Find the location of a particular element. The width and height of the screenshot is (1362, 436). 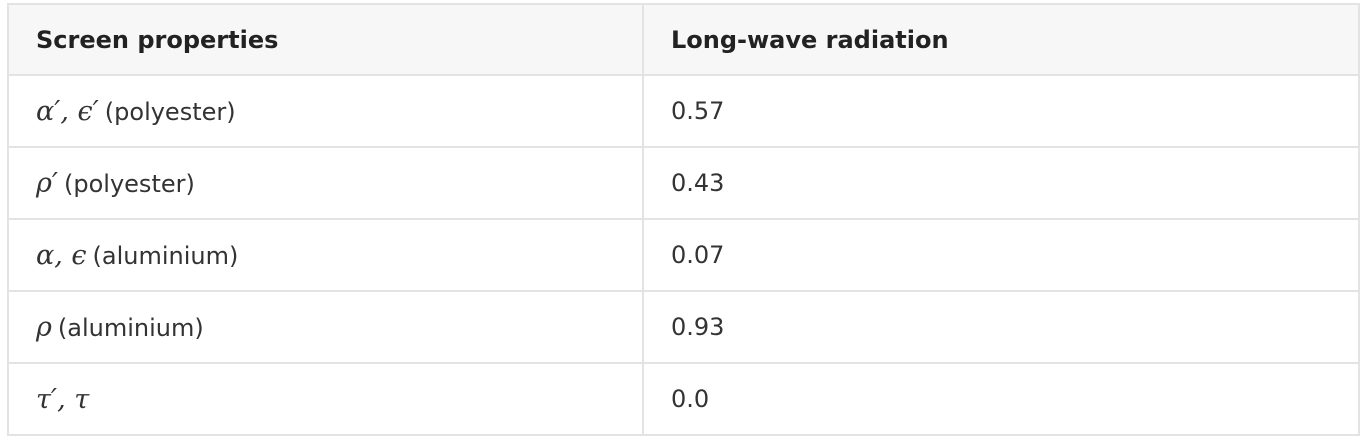

value-cell: 0.07 is located at coordinates (1001, 255).